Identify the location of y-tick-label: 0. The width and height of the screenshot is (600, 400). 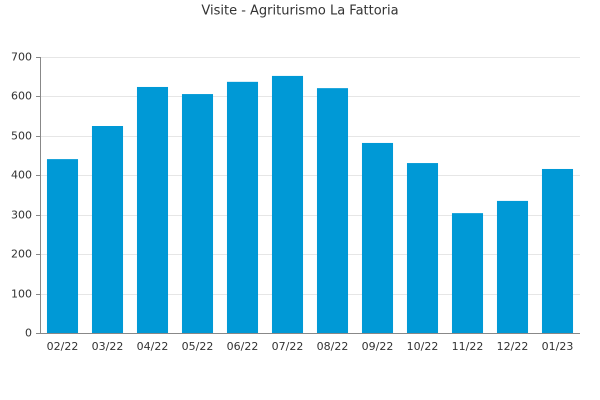
(28, 333).